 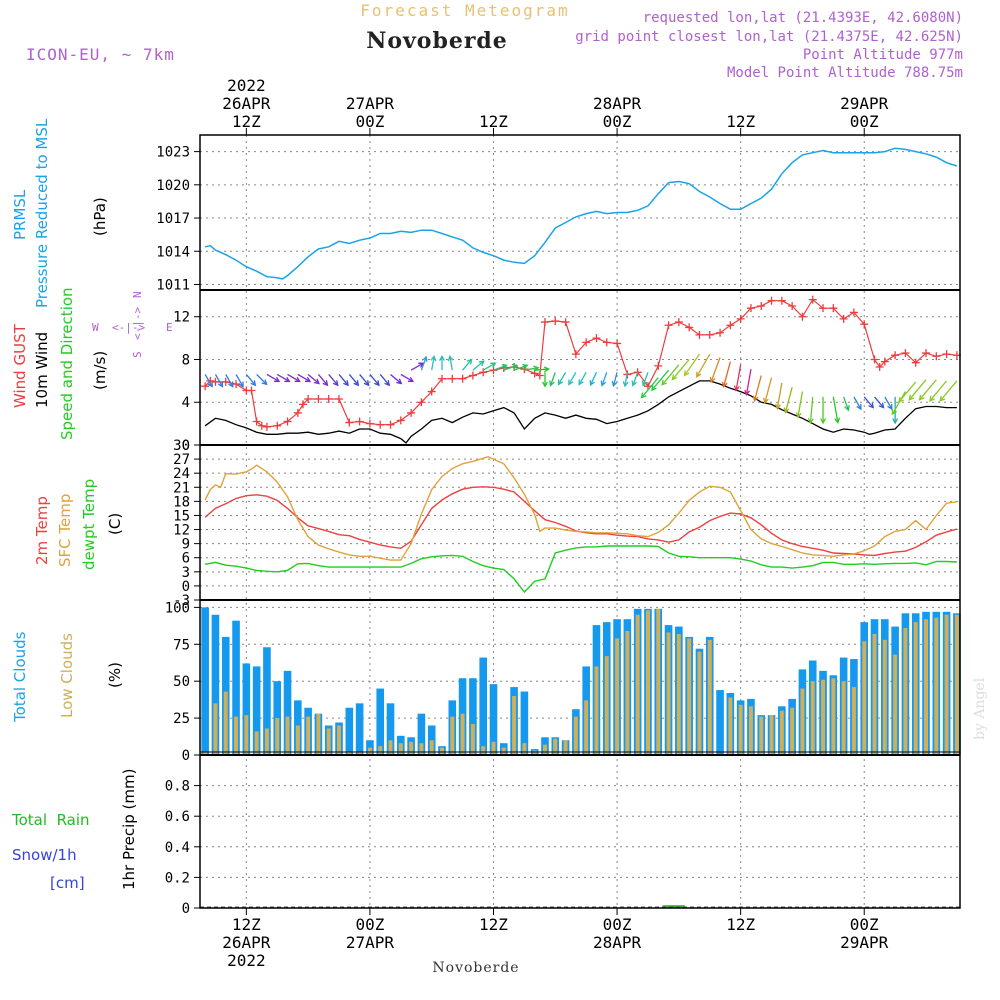 I want to click on temp-tick-label: 9, so click(x=186, y=545).